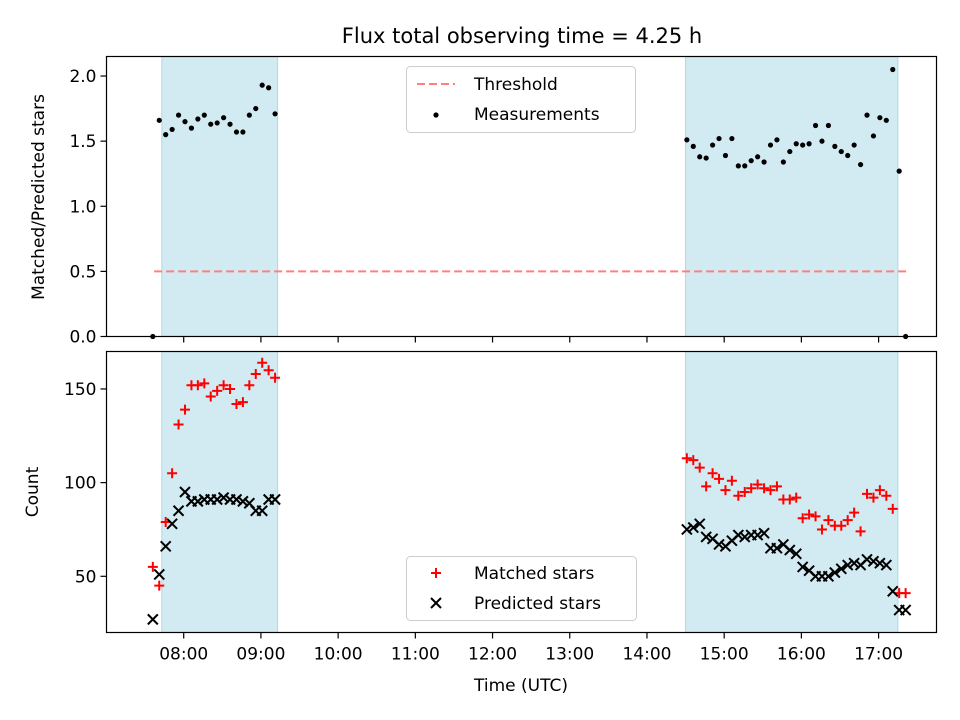  I want to click on x-tick-label: 08:00, so click(183, 655).